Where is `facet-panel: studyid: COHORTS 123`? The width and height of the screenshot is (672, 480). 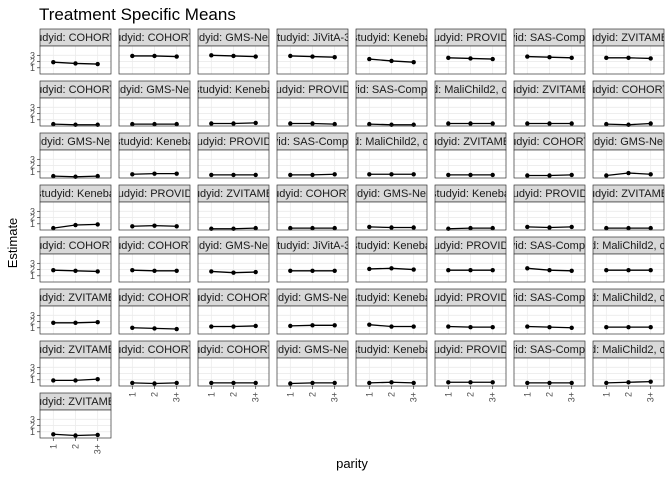 facet-panel: studyid: COHORTS 123 is located at coordinates (71, 103).